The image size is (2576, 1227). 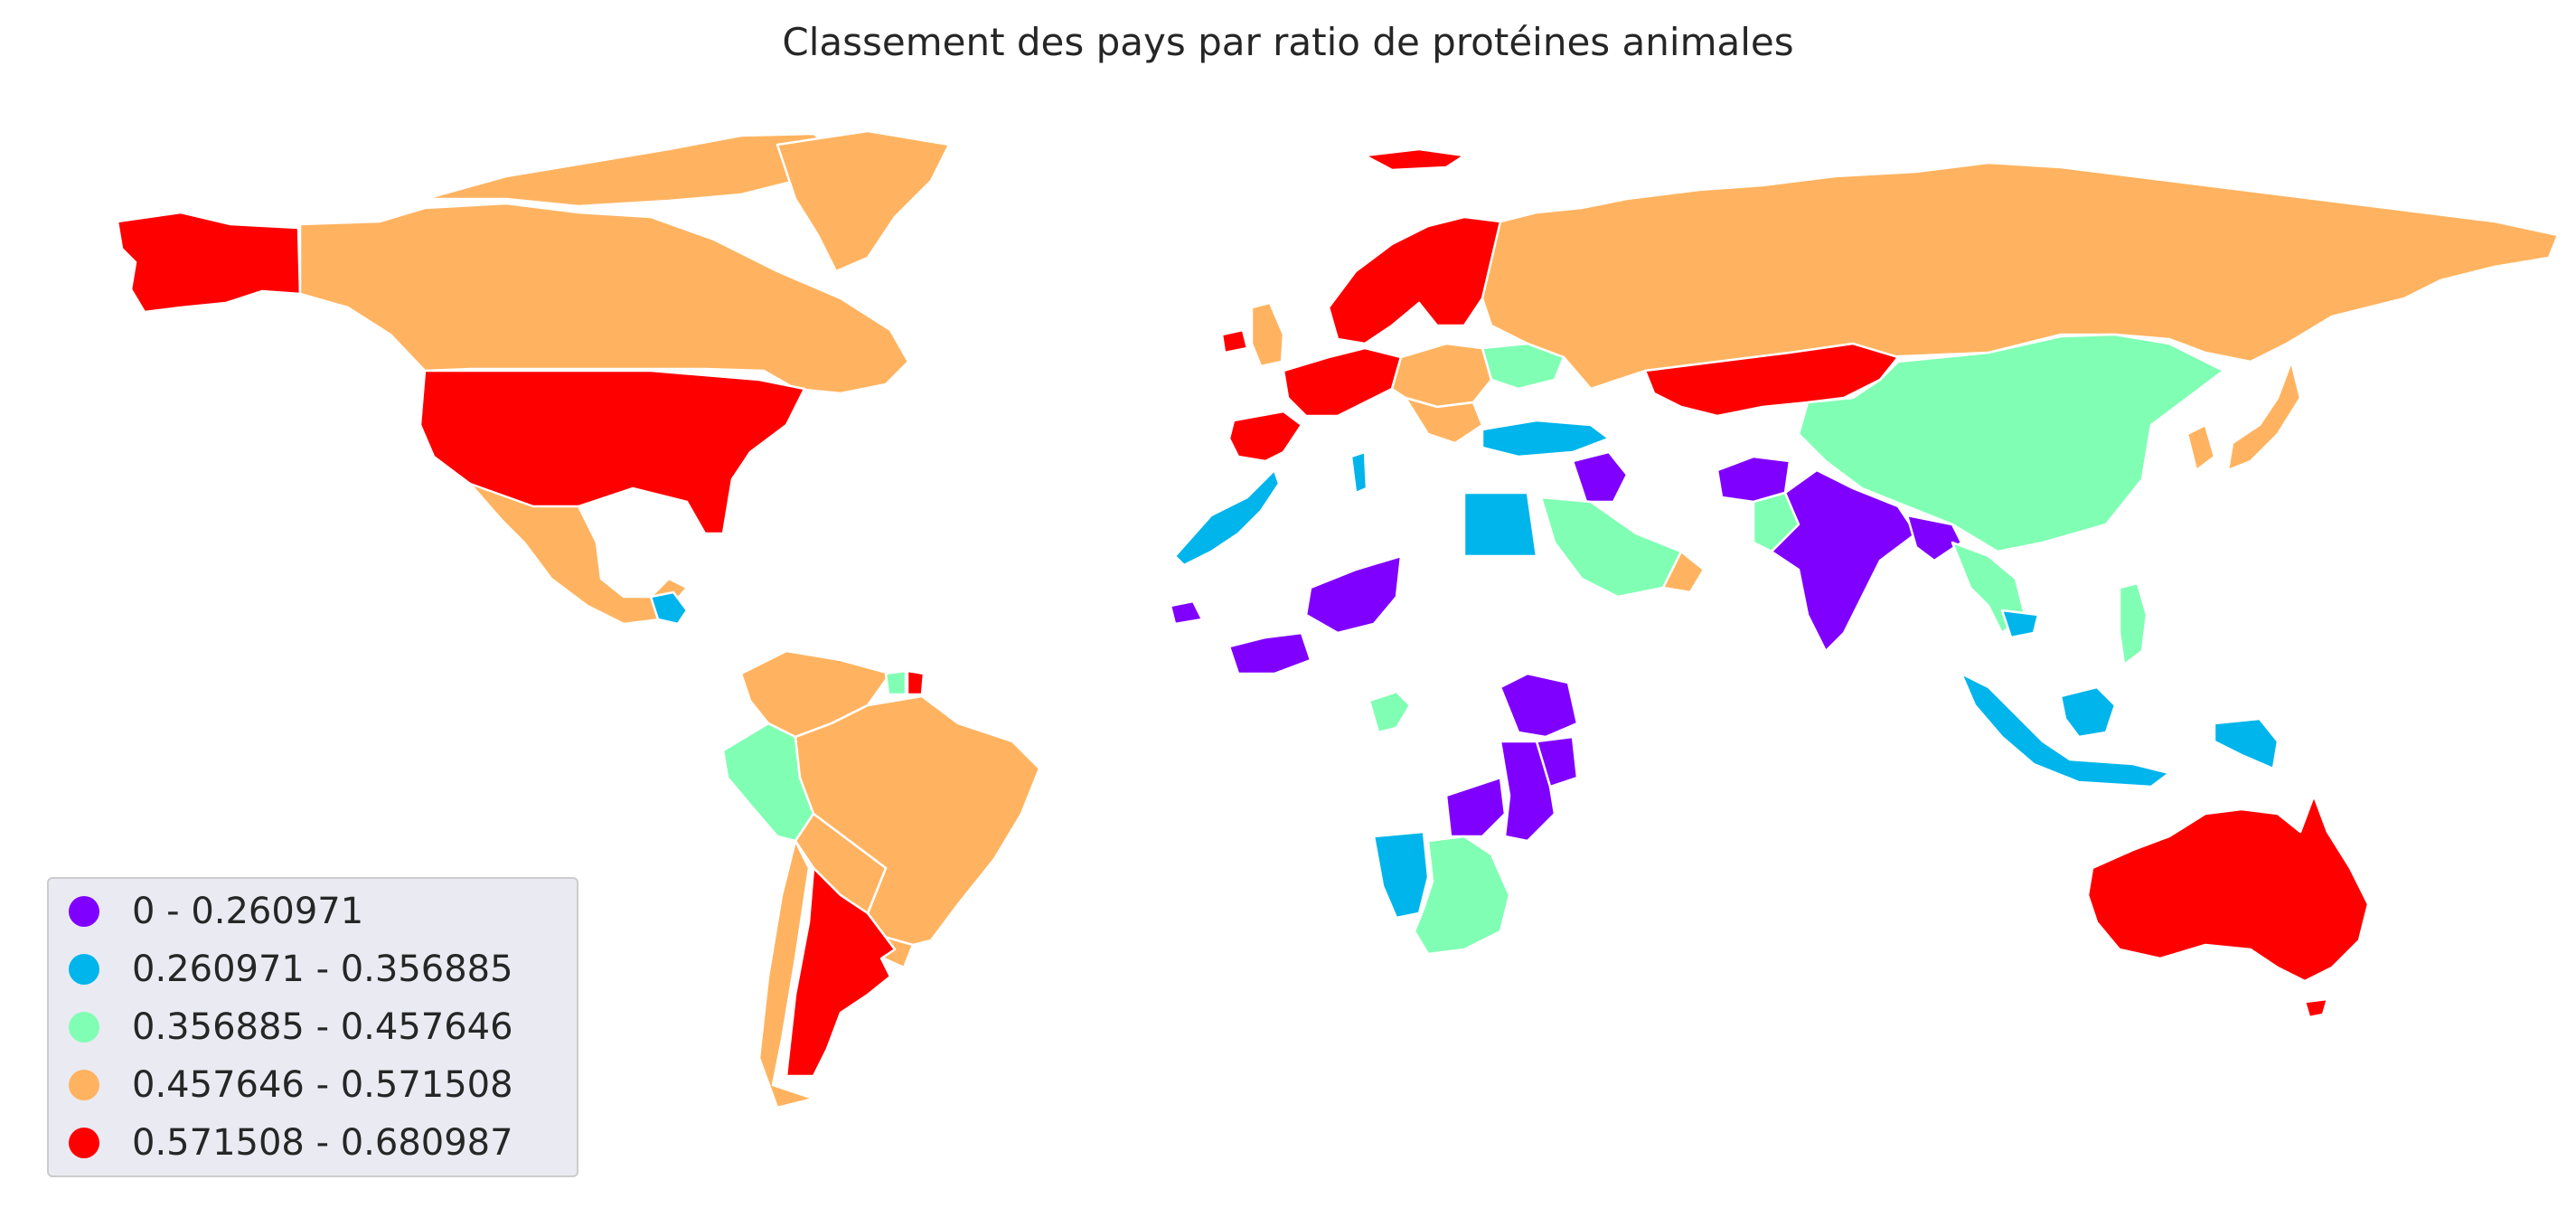 What do you see at coordinates (1359, 473) in the screenshot?
I see `tunisia` at bounding box center [1359, 473].